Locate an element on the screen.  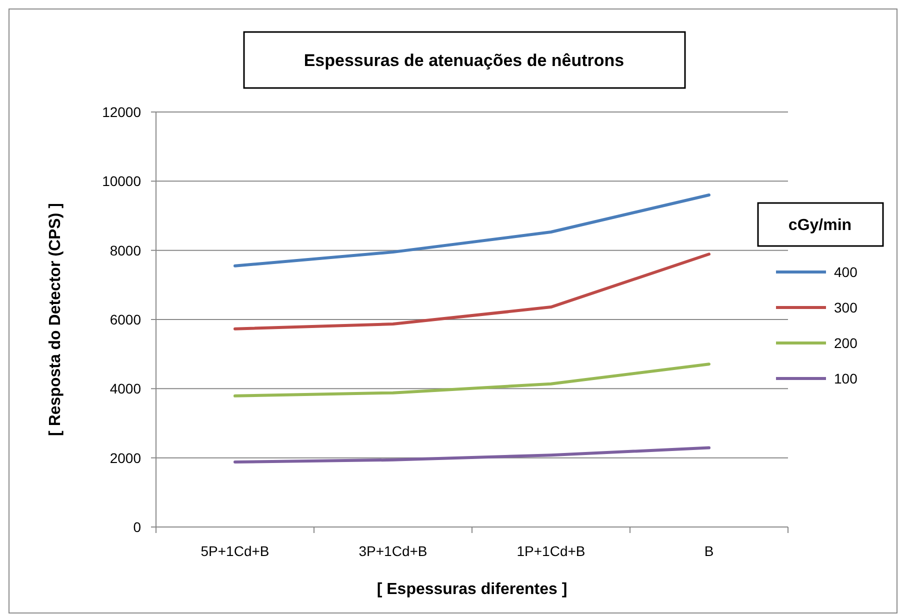
y-tick-label: 2000 is located at coordinates (126, 458).